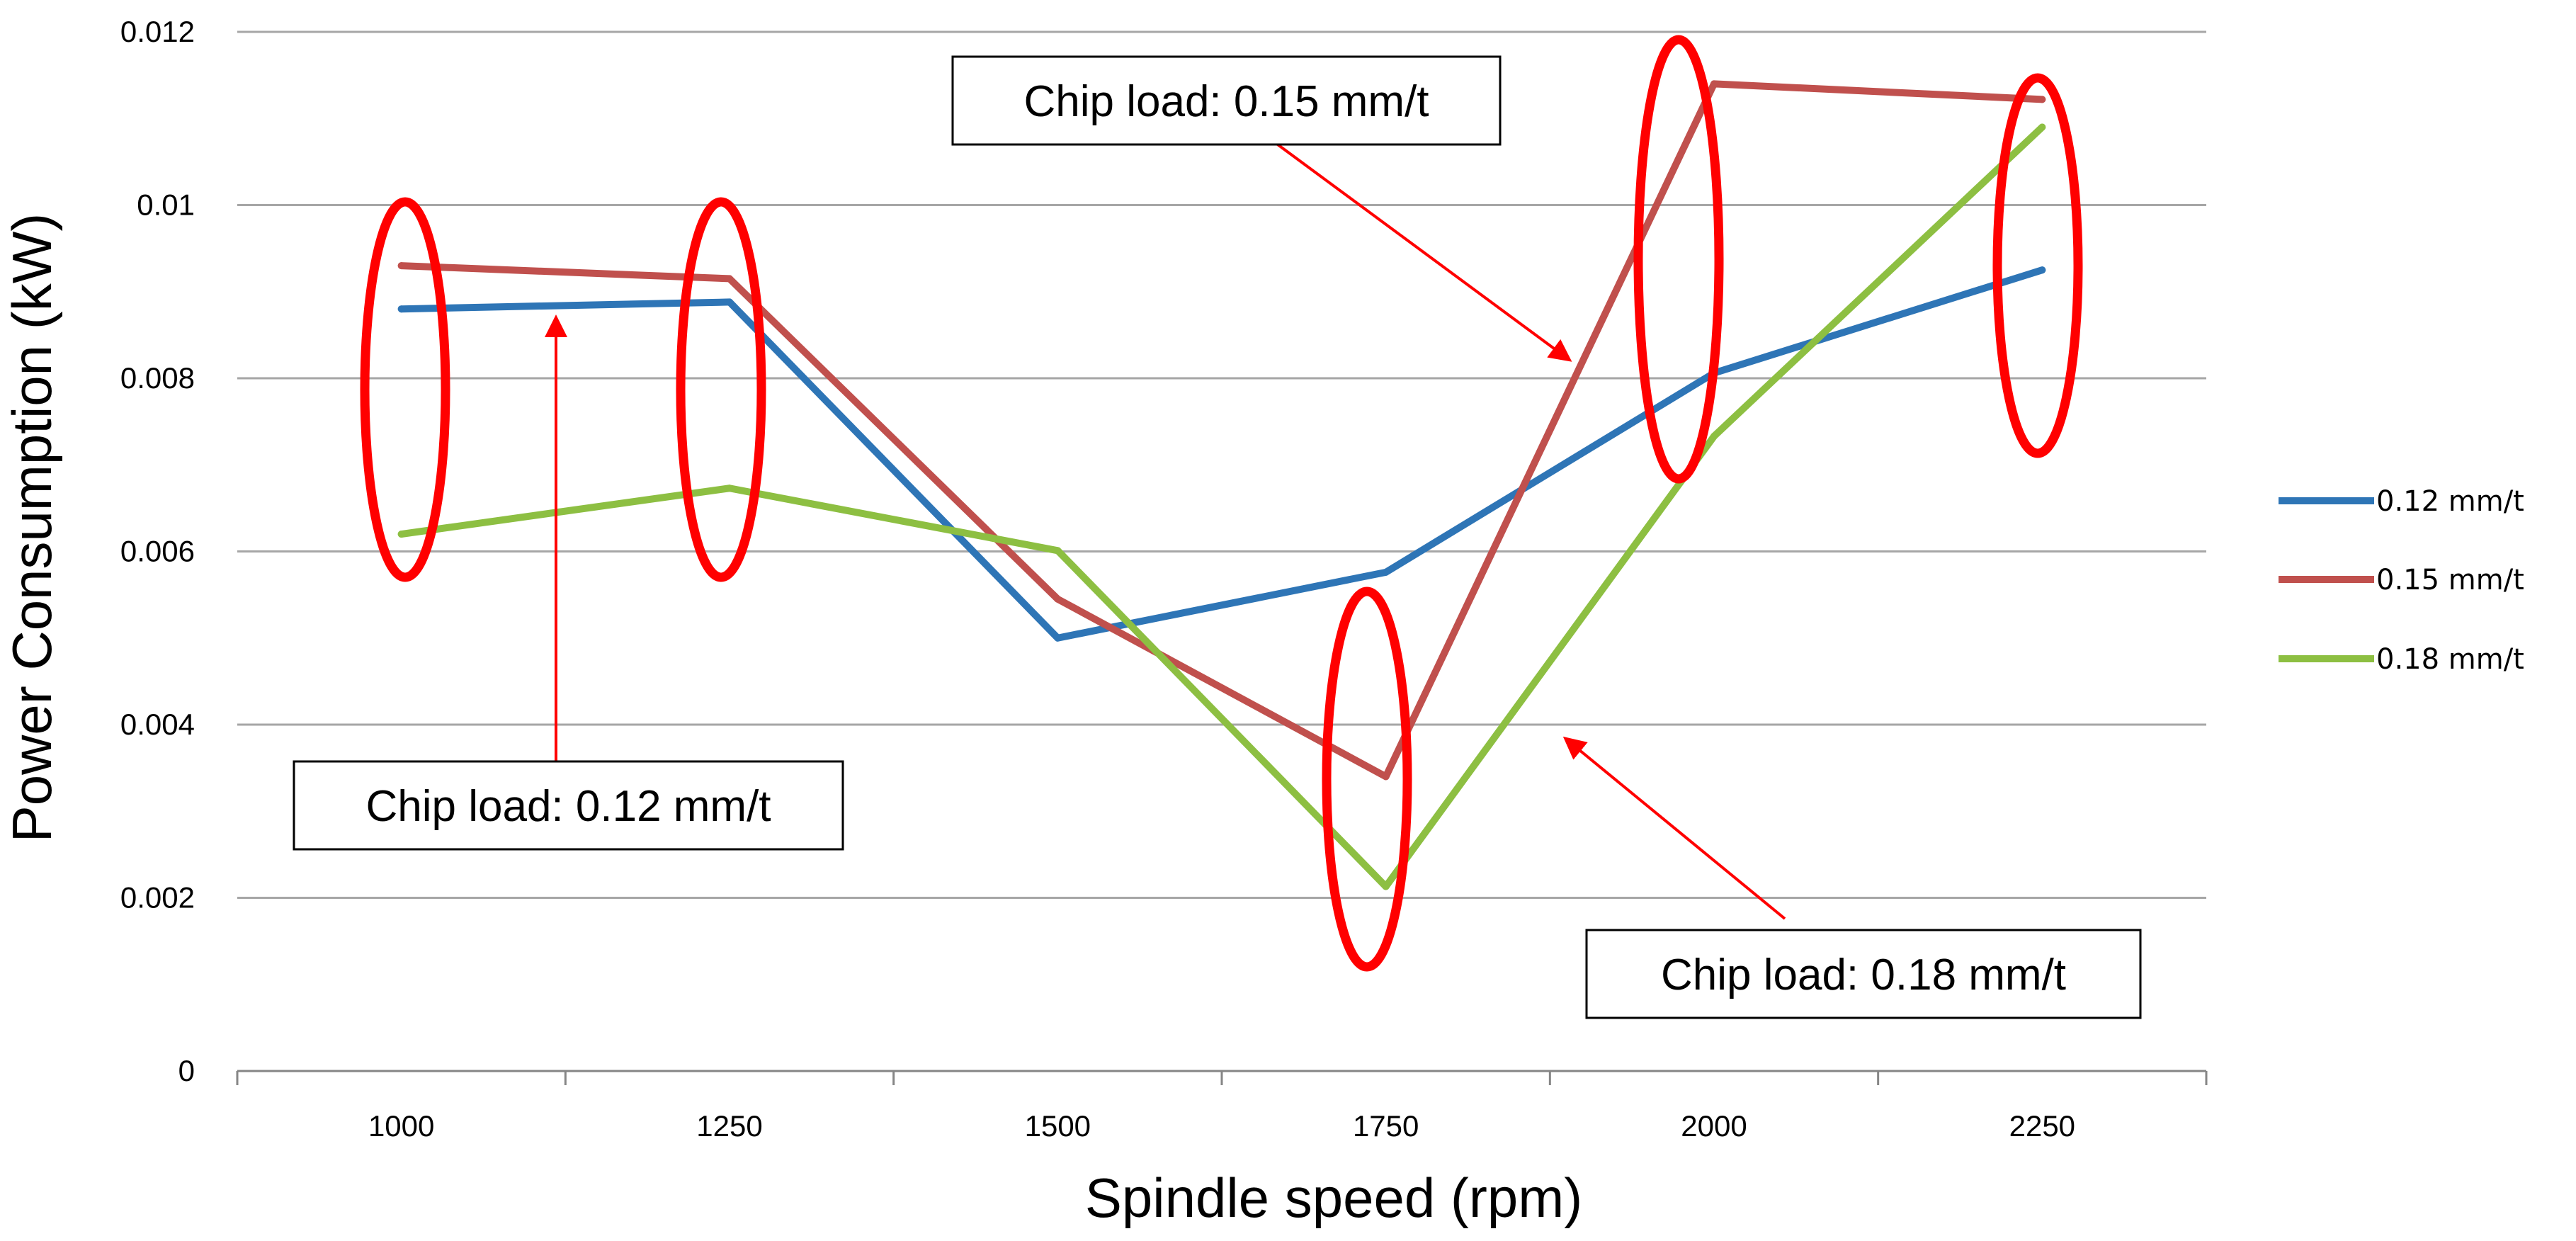 The image size is (2576, 1241). I want to click on x-tick-label: 2250, so click(2042, 1126).